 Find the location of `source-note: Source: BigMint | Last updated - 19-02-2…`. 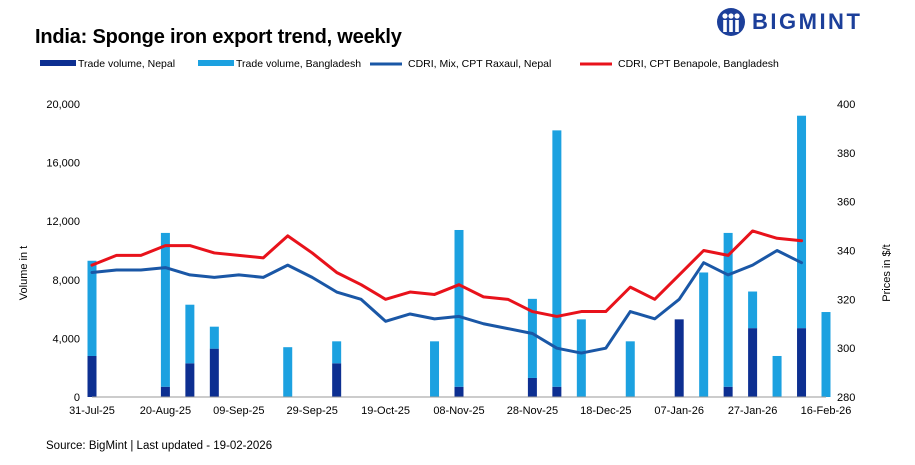

source-note: Source: BigMint | Last updated - 19-02-2… is located at coordinates (159, 446).